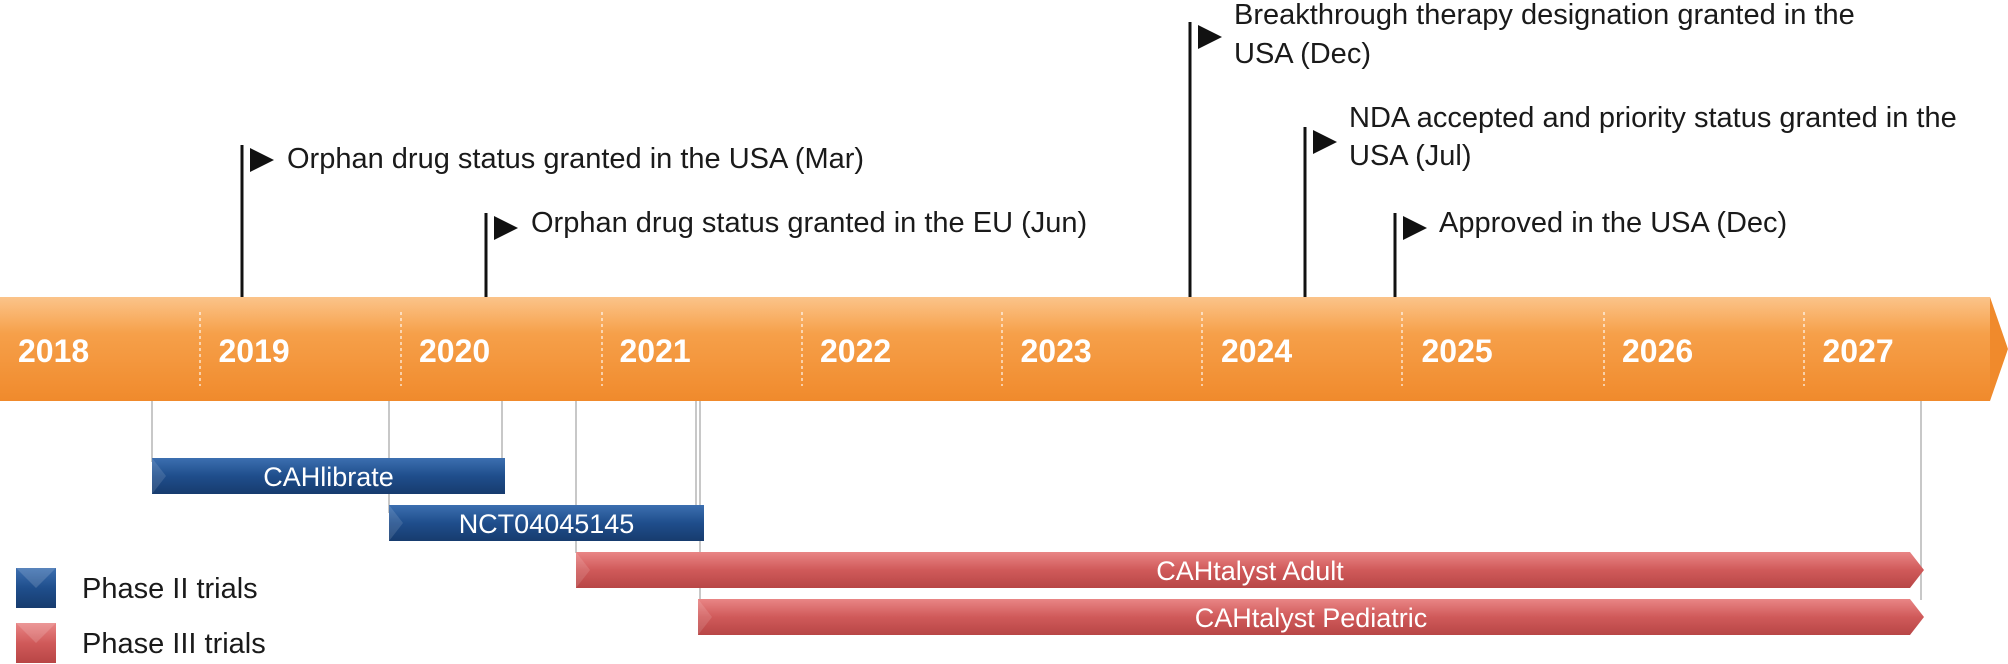 The image size is (2008, 664). Describe the element at coordinates (1613, 223) in the screenshot. I see `milestone-label: Approved in the USA (Dec)` at that location.